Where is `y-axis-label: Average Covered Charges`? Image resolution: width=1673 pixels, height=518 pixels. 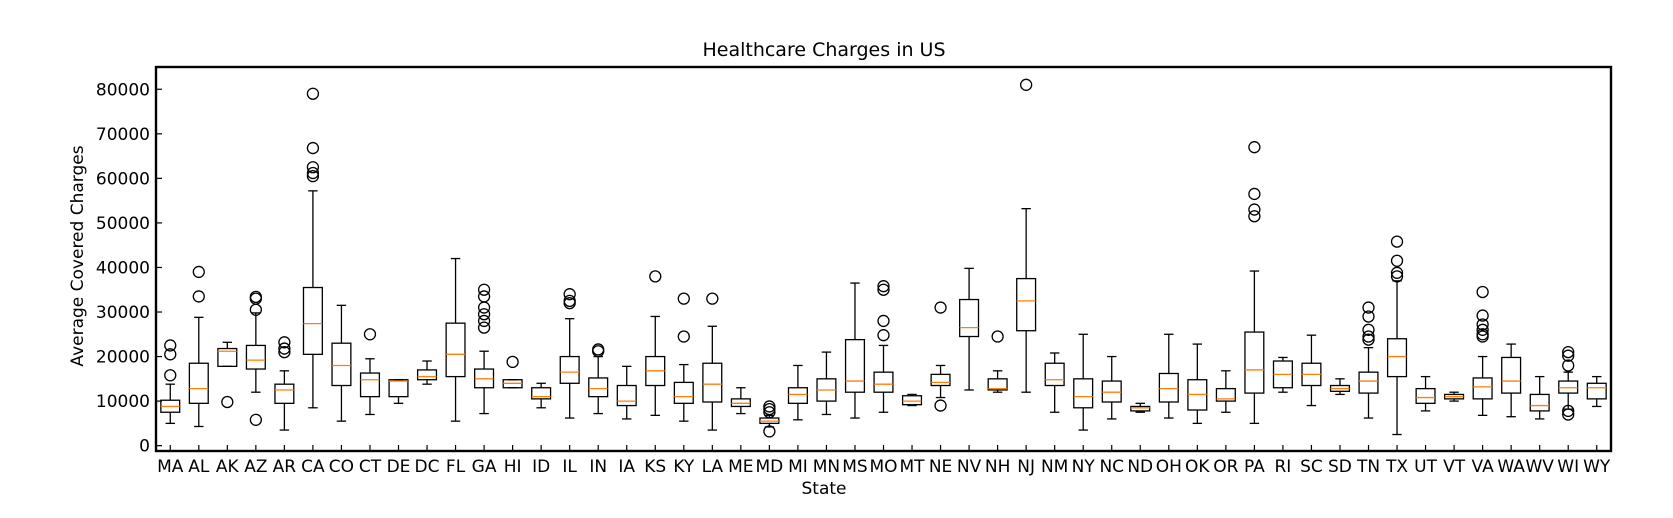 y-axis-label: Average Covered Charges is located at coordinates (78, 255).